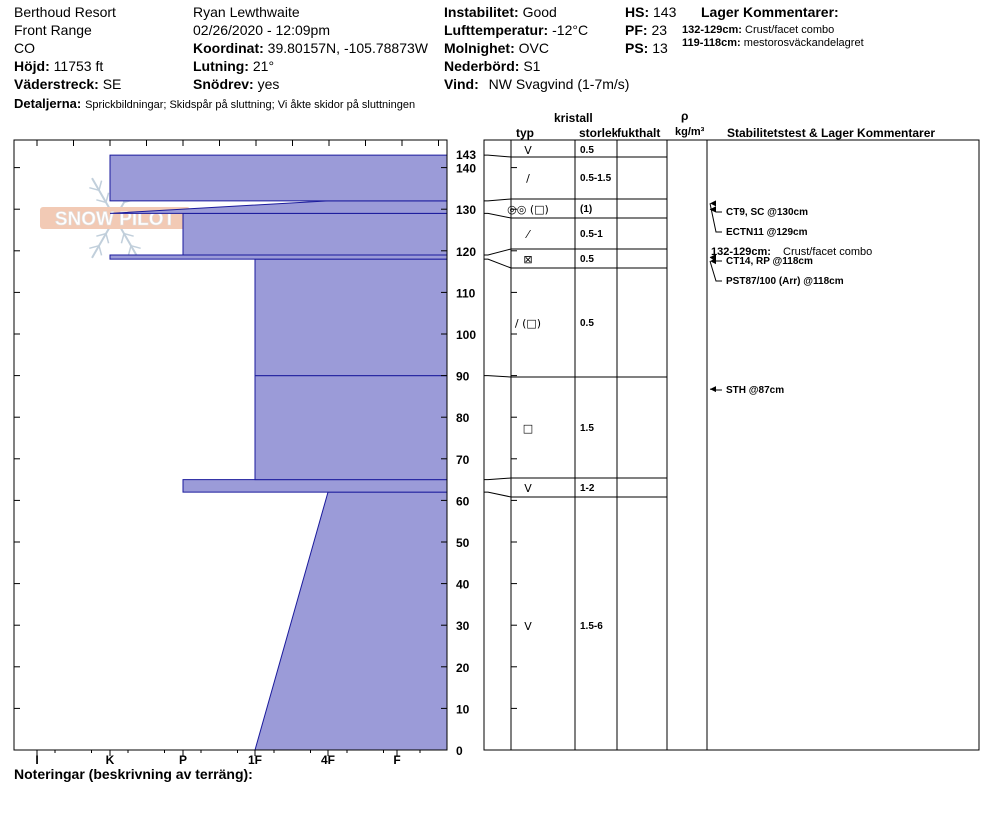 Image resolution: width=994 pixels, height=840 pixels. What do you see at coordinates (228, 48) in the screenshot?
I see `coord-label: Koordinat:` at bounding box center [228, 48].